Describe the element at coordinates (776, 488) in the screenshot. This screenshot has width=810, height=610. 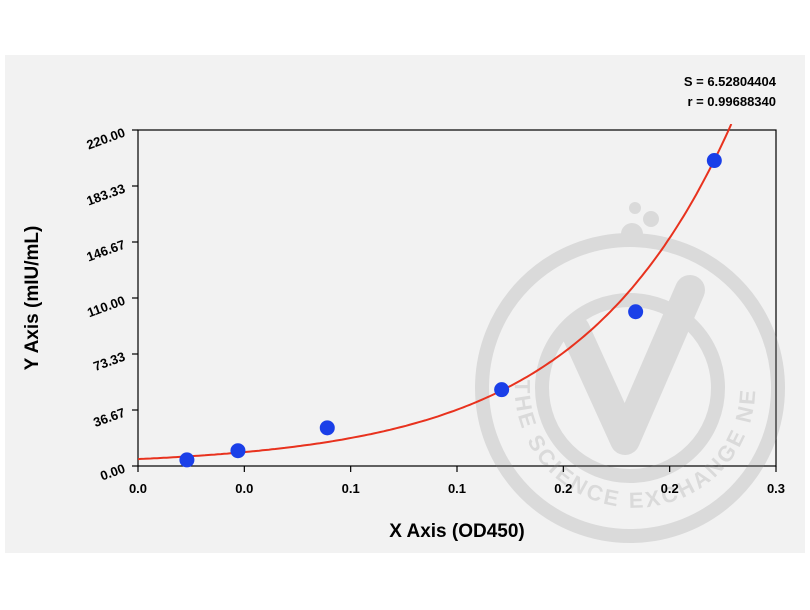
I see `x-tick-label: 0.3` at that location.